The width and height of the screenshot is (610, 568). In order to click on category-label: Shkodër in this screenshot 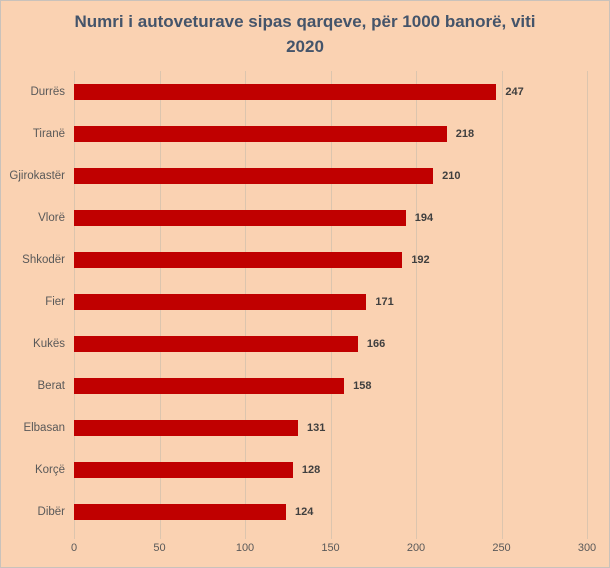, I will do `click(43, 260)`.